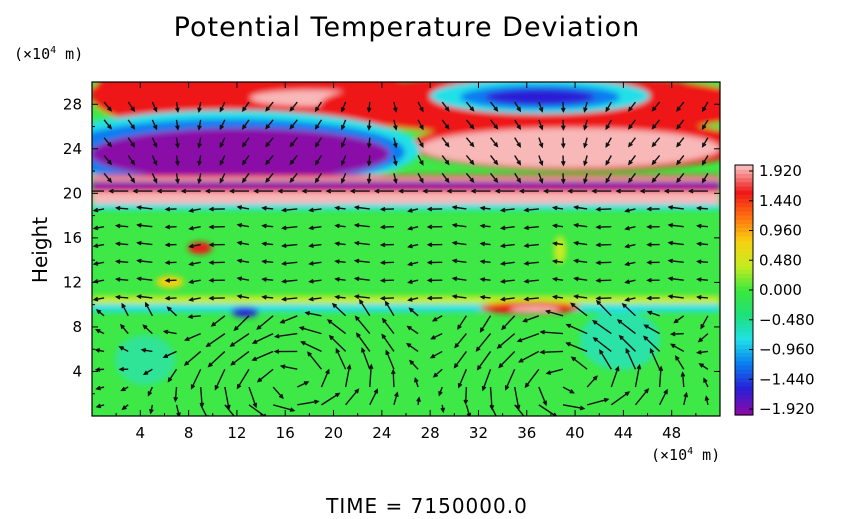 The width and height of the screenshot is (854, 519). What do you see at coordinates (285, 433) in the screenshot?
I see `x-tick-label: 16` at bounding box center [285, 433].